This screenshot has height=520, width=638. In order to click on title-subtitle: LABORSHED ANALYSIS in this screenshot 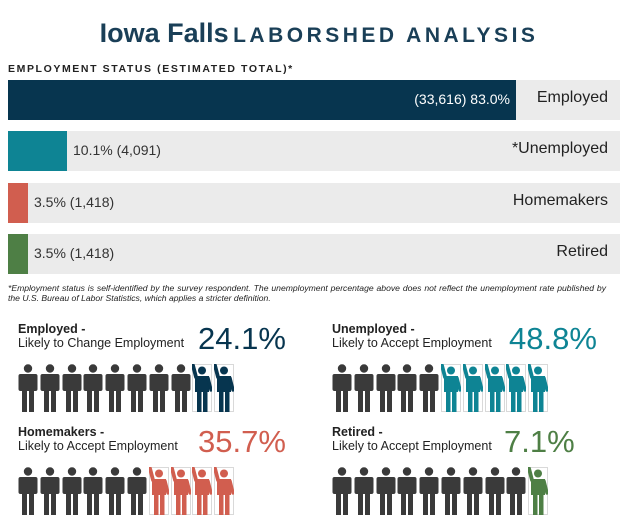, I will do `click(386, 35)`.